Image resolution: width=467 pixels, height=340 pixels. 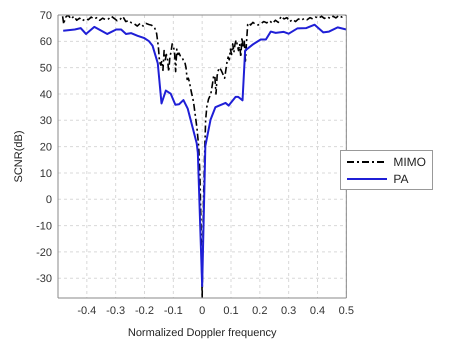 What do you see at coordinates (173, 310) in the screenshot?
I see `x-tick-label: -0.1` at bounding box center [173, 310].